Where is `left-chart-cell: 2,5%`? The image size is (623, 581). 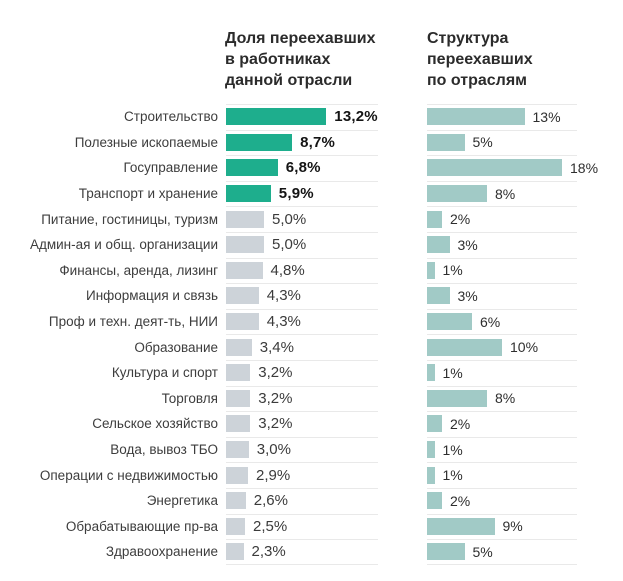
left-chart-cell: 2,5% is located at coordinates (326, 526).